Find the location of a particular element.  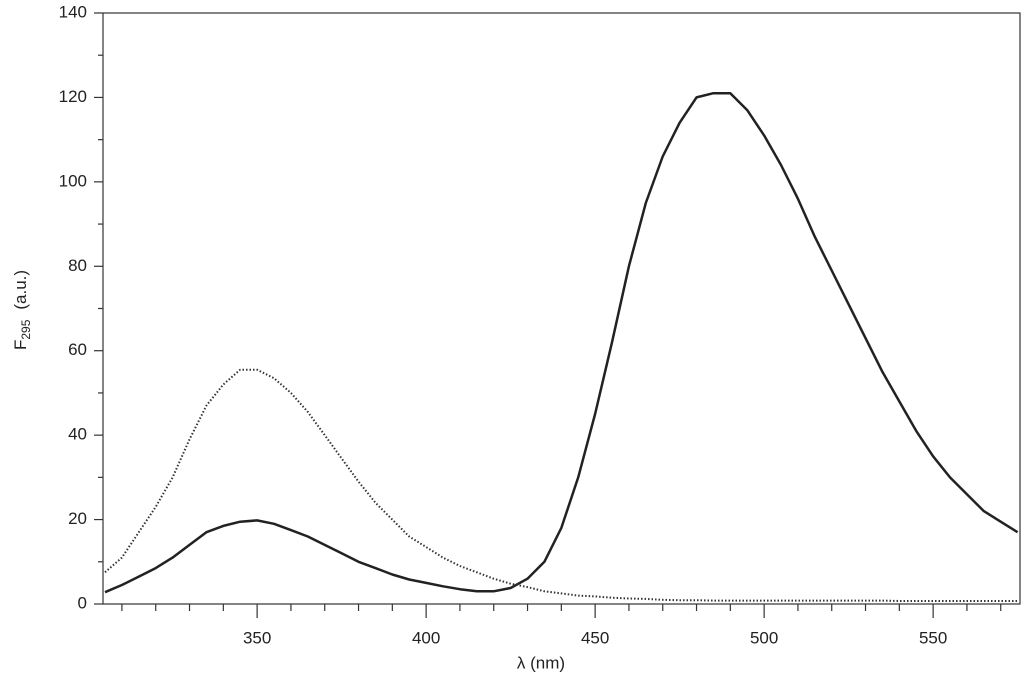

y-tick-label: 20 is located at coordinates (77, 518).